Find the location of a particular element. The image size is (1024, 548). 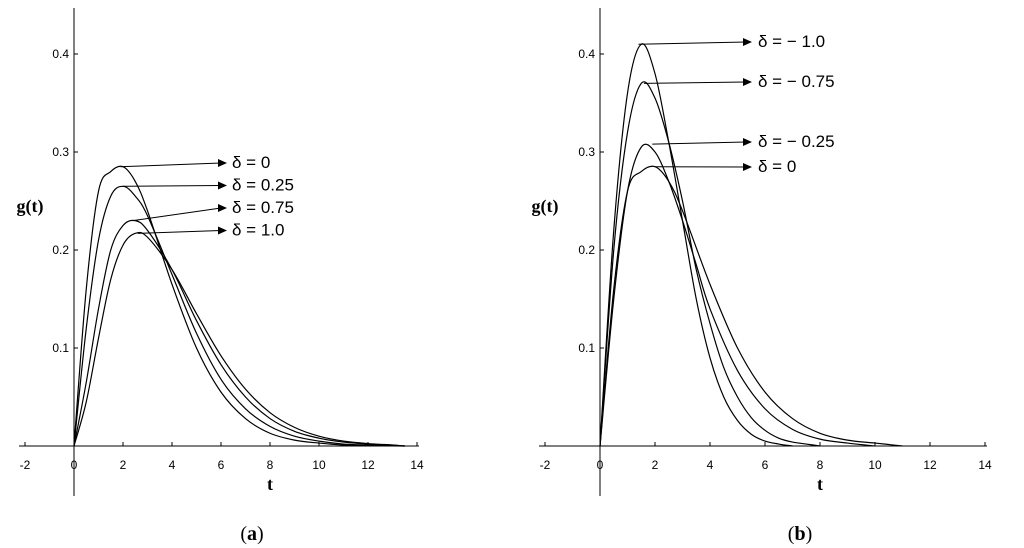

series-label: δ = − 0.75 is located at coordinates (796, 81).